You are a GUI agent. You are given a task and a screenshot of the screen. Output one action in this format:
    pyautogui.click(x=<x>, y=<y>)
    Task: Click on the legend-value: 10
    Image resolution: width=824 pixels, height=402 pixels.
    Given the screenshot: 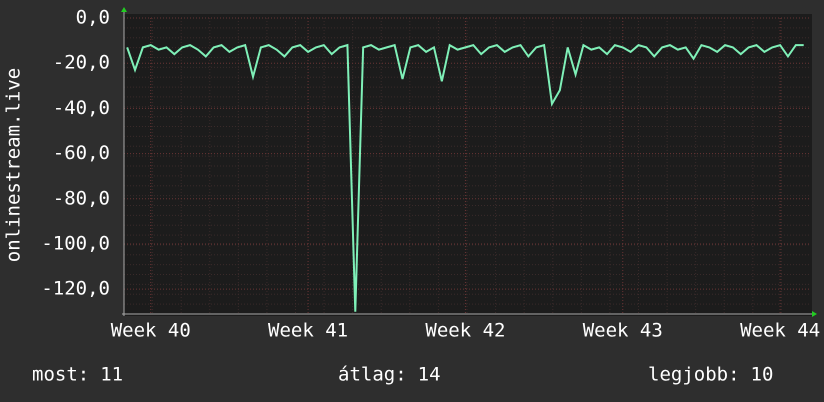 What is the action you would take?
    pyautogui.click(x=762, y=375)
    